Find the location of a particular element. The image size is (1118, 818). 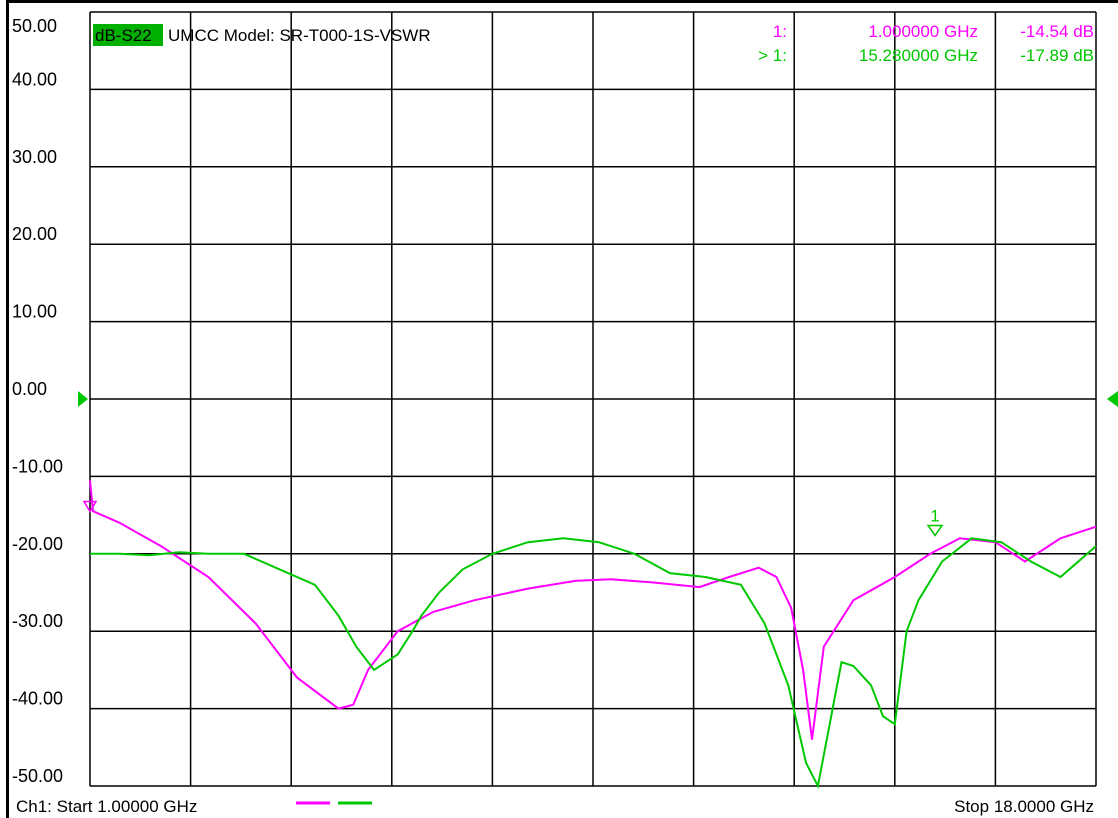

marker-magenta-triangle is located at coordinates (90, 506).